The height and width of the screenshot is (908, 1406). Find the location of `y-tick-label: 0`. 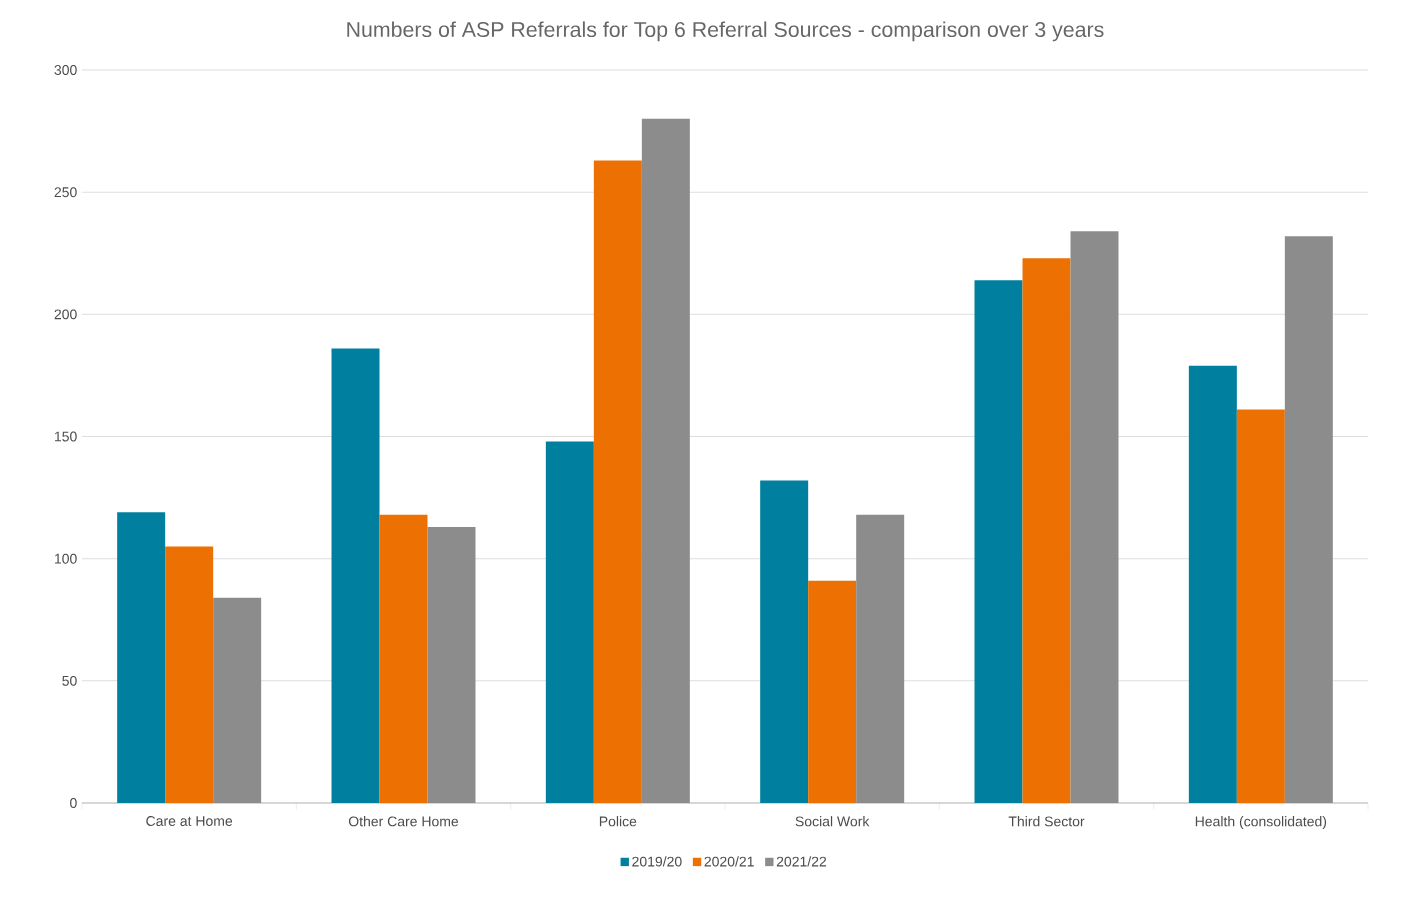

y-tick-label: 0 is located at coordinates (73, 803).